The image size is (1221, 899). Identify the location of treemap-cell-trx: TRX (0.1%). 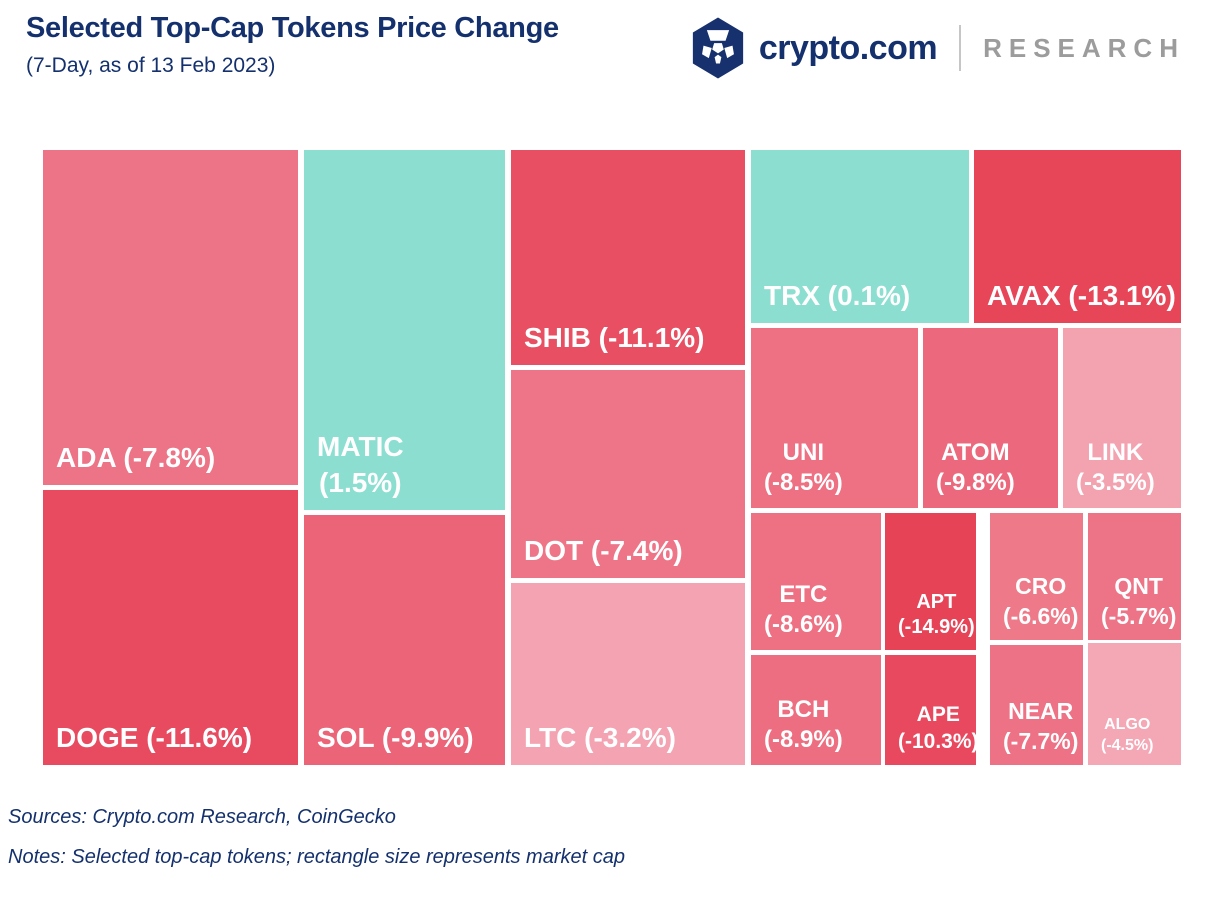
(860, 236).